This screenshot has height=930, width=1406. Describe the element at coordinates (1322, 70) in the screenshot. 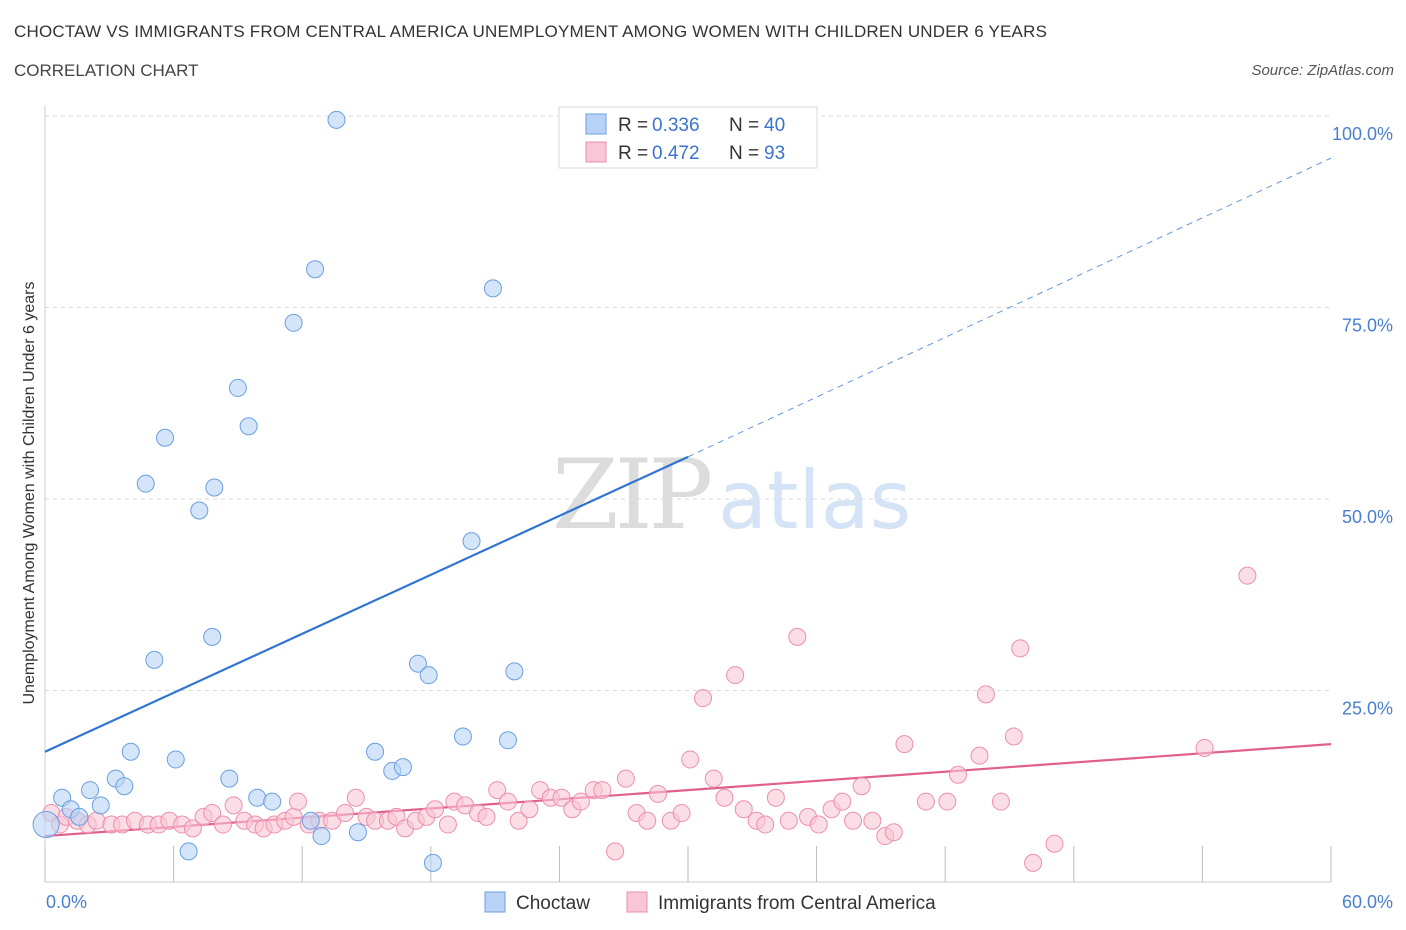

I see `source-label: Source: ZipAtlas.com` at that location.